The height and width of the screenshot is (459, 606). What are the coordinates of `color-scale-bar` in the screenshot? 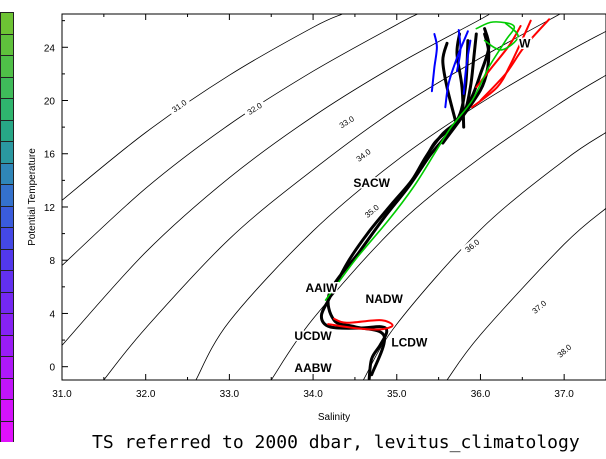 It's located at (7, 227).